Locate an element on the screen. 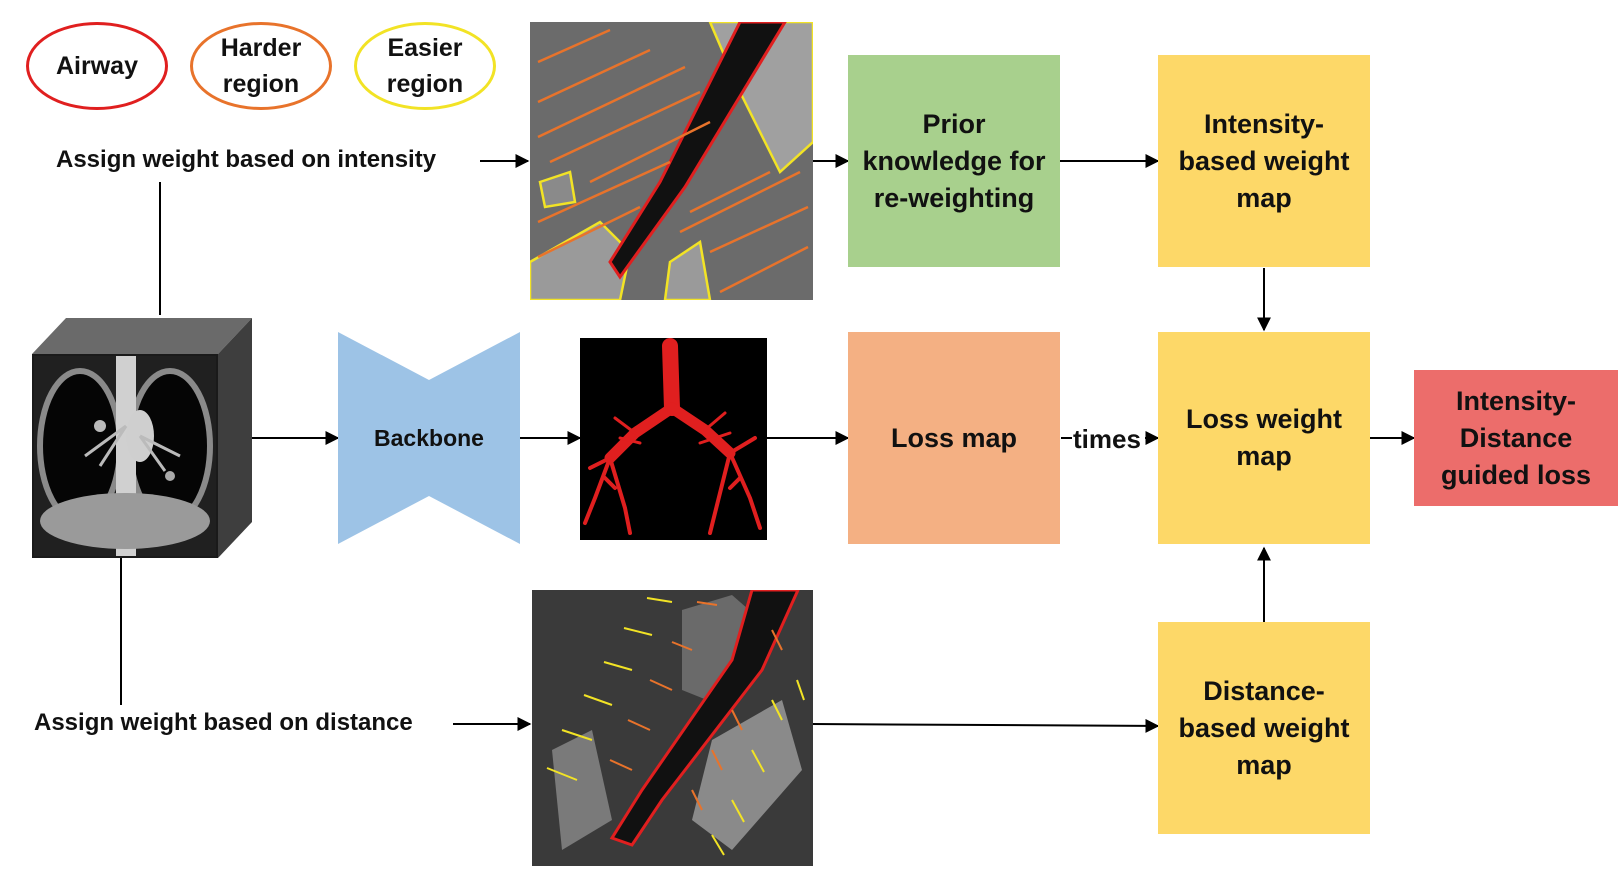 The image size is (1624, 885). arrow-image-to-distance-map is located at coordinates (985, 725).